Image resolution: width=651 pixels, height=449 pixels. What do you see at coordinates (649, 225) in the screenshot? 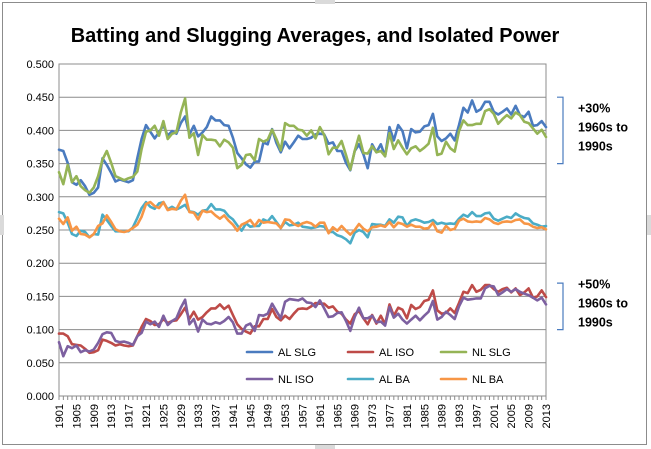
I see `resize-handle-right` at bounding box center [649, 225].